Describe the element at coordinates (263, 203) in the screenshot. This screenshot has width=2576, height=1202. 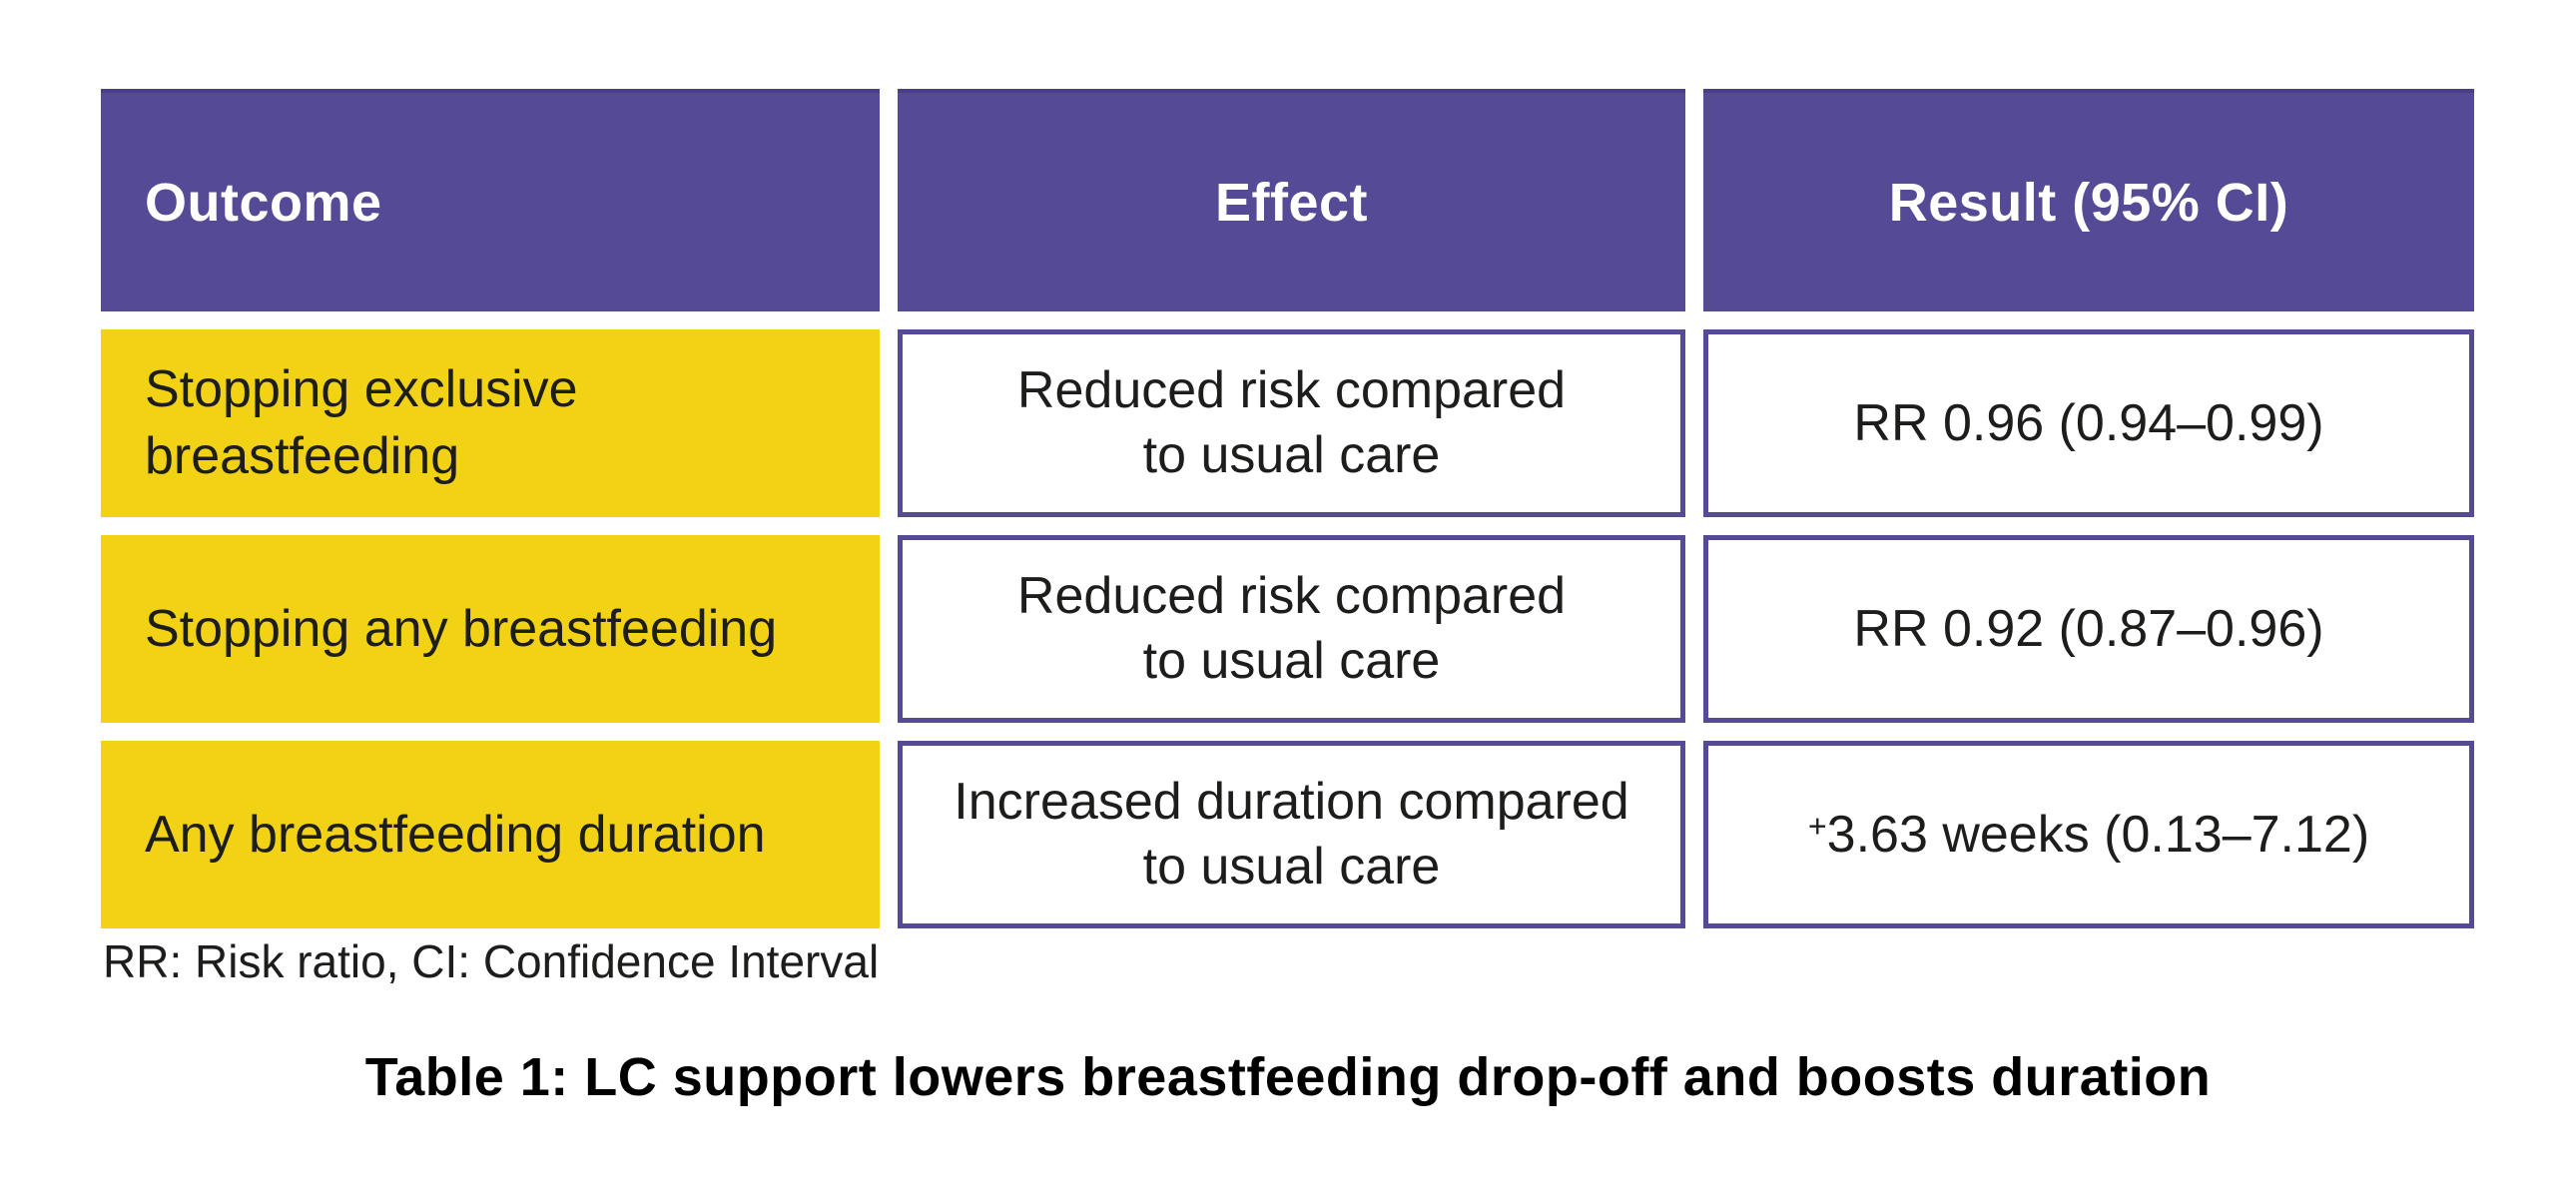
I see `header-label-outcome: Outcome` at that location.